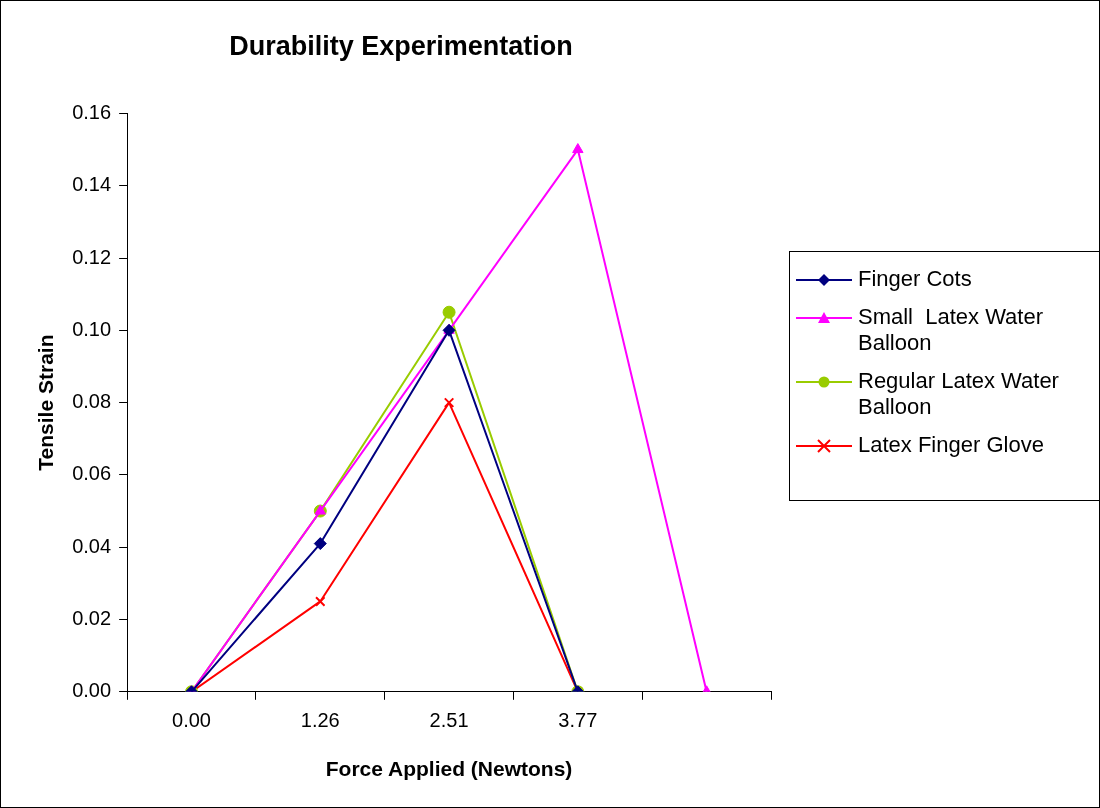 The height and width of the screenshot is (808, 1100). Describe the element at coordinates (92, 545) in the screenshot. I see `y-tick-label: 0.04` at that location.